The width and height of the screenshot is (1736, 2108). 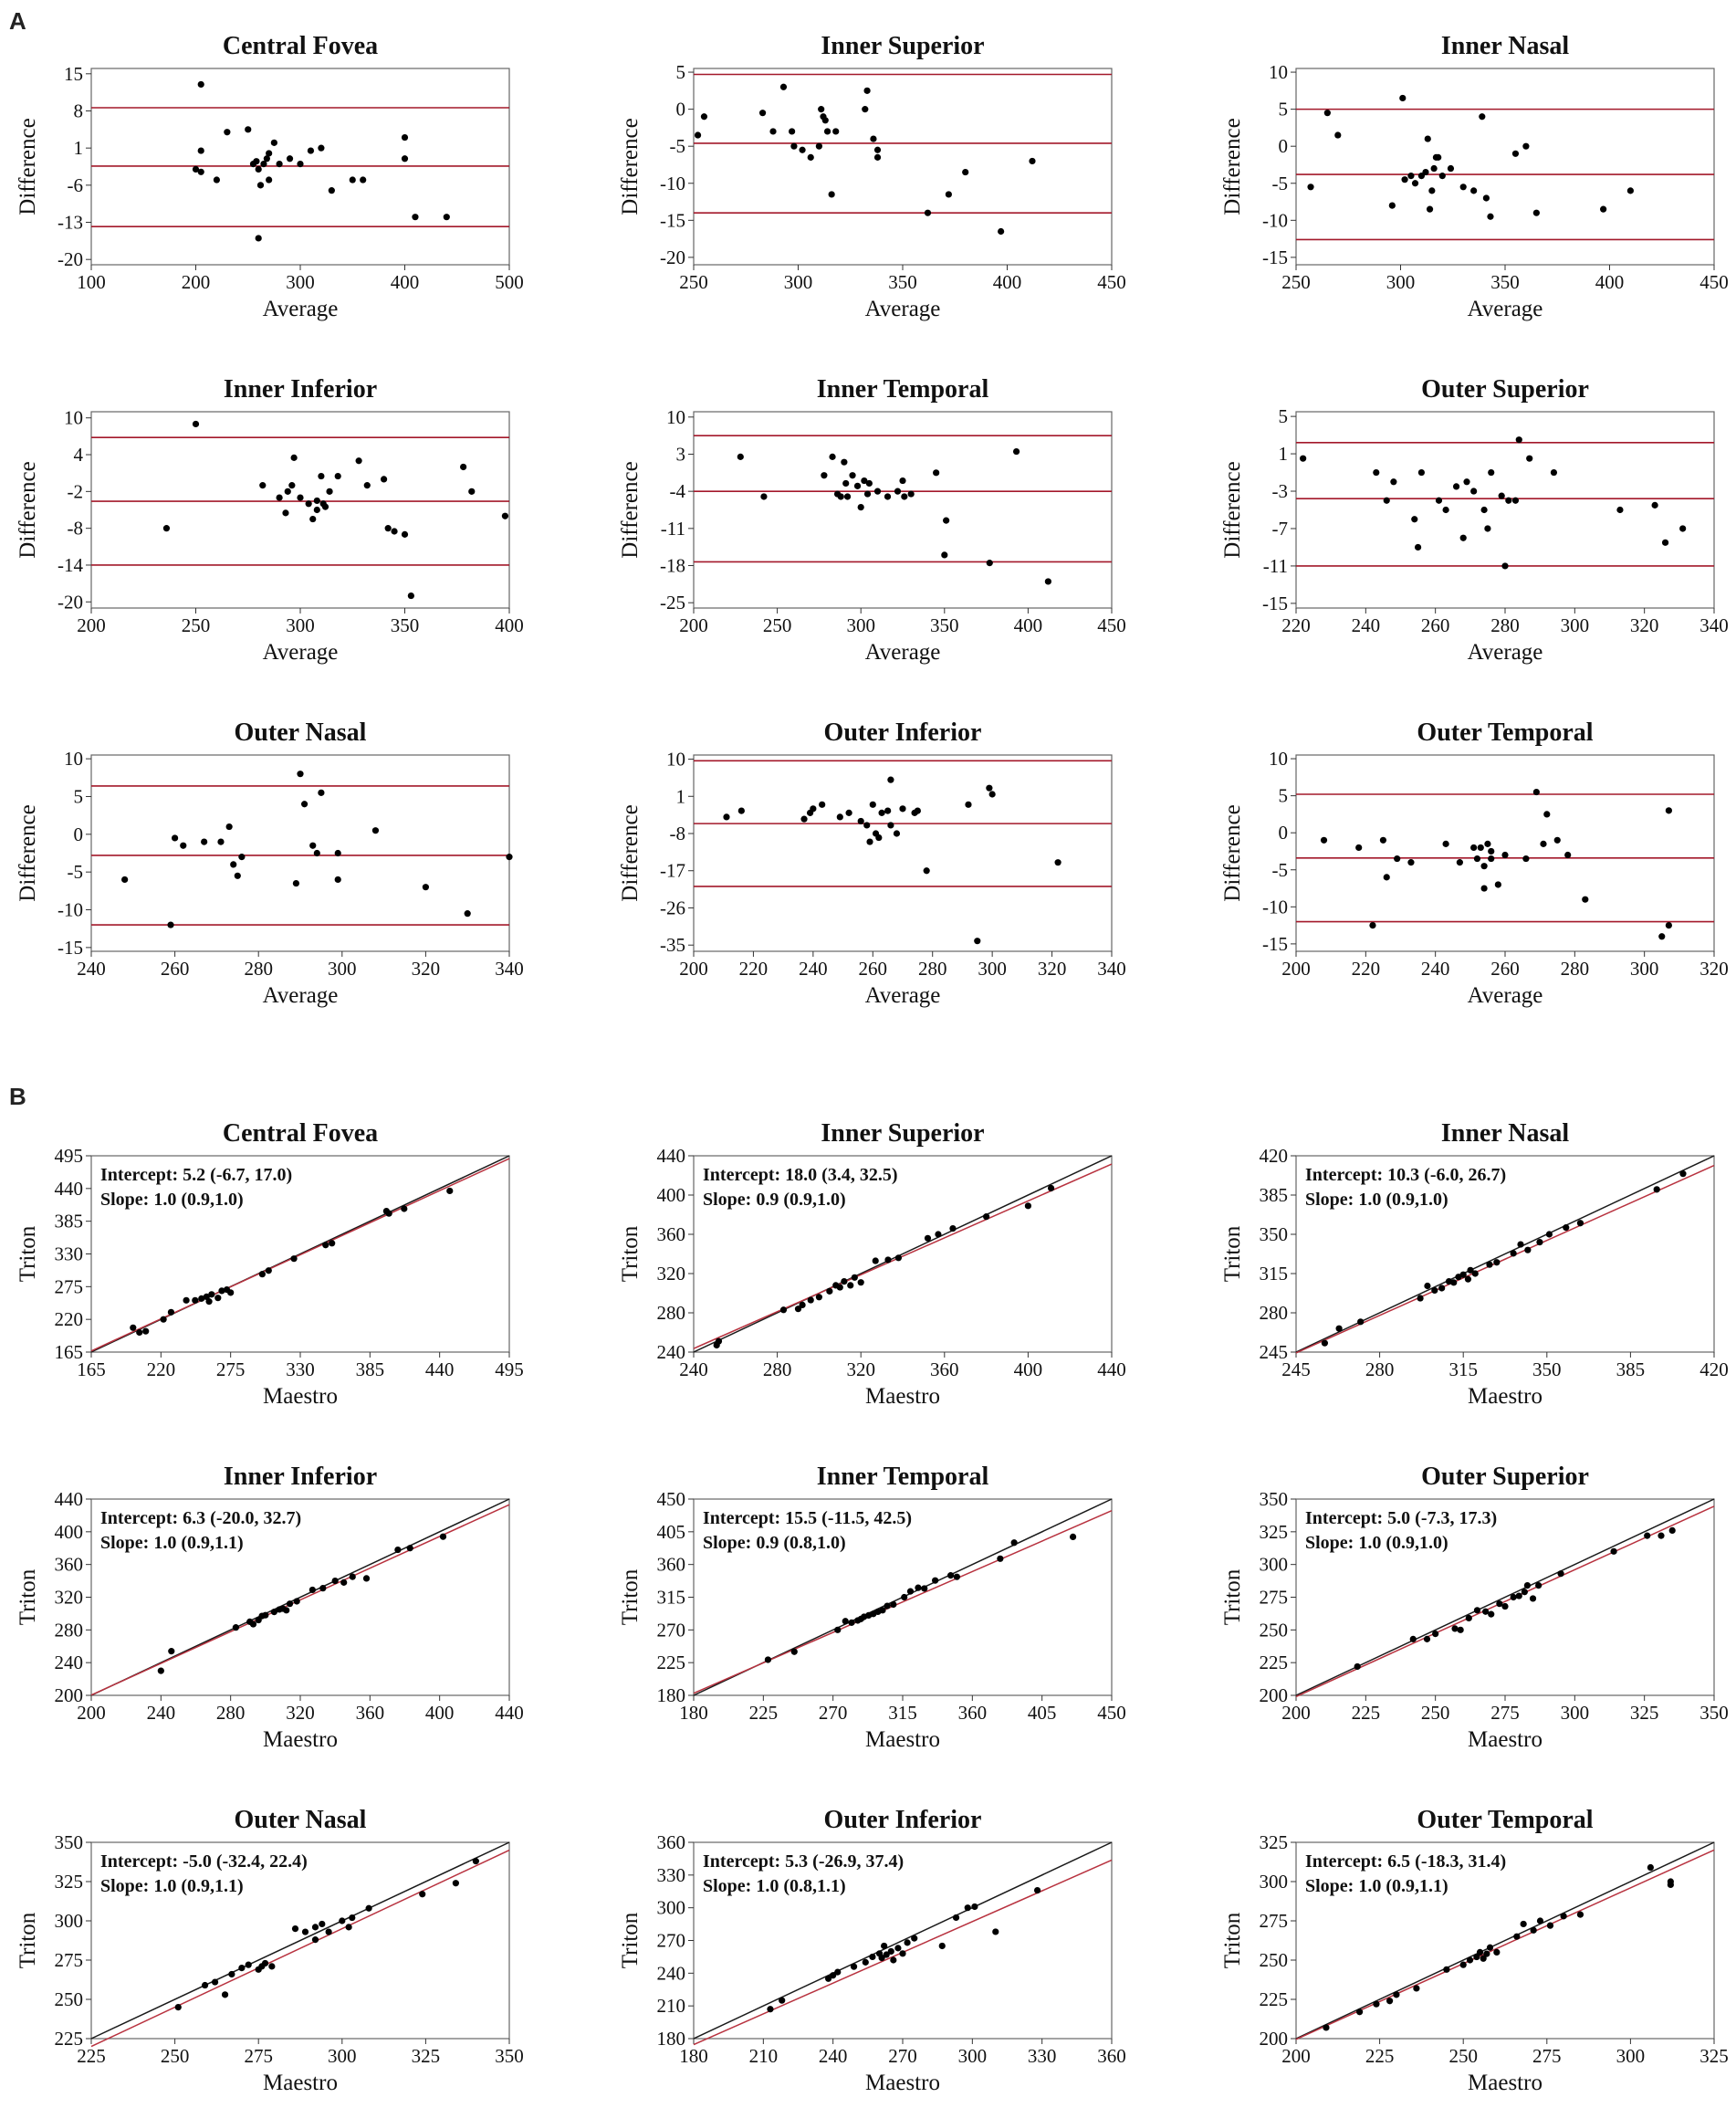 I want to click on x-tick-label: 280, so click(x=1575, y=969).